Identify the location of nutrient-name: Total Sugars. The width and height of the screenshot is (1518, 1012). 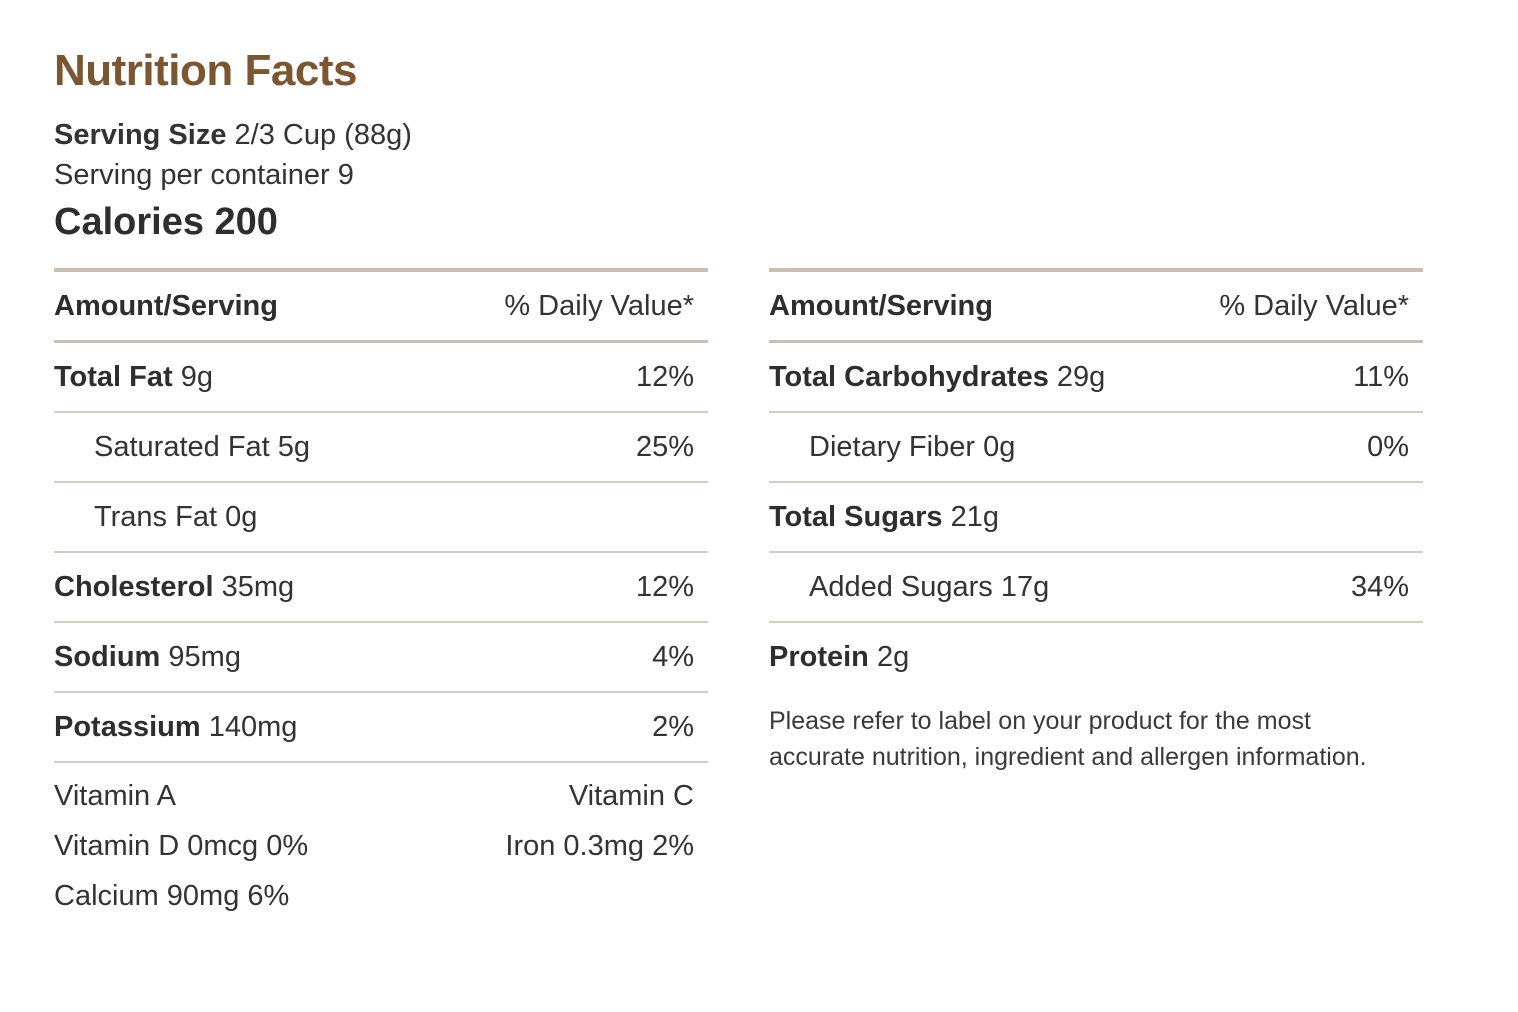
(856, 516).